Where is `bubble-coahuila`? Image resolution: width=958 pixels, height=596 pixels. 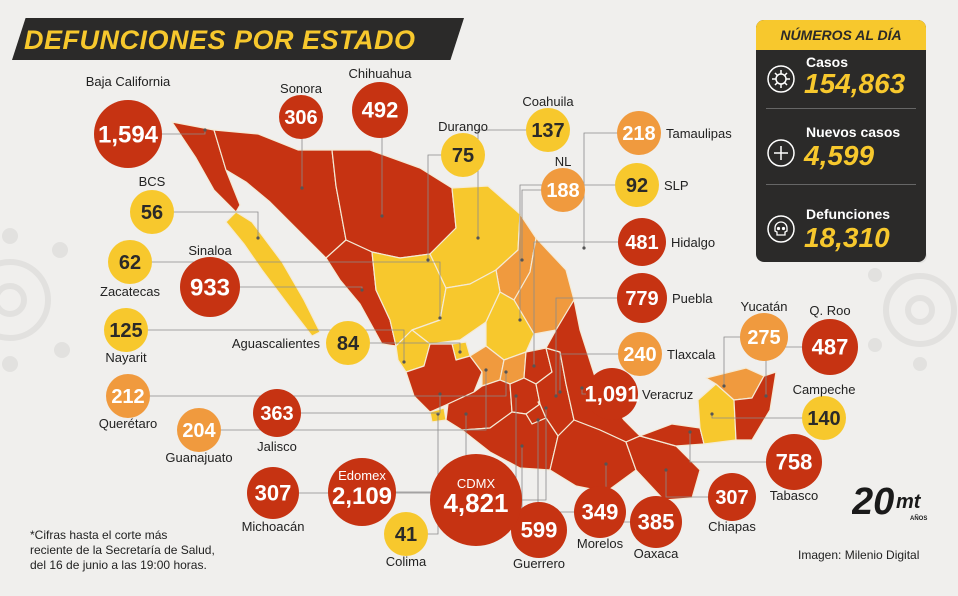
bubble-coahuila is located at coordinates (548, 130).